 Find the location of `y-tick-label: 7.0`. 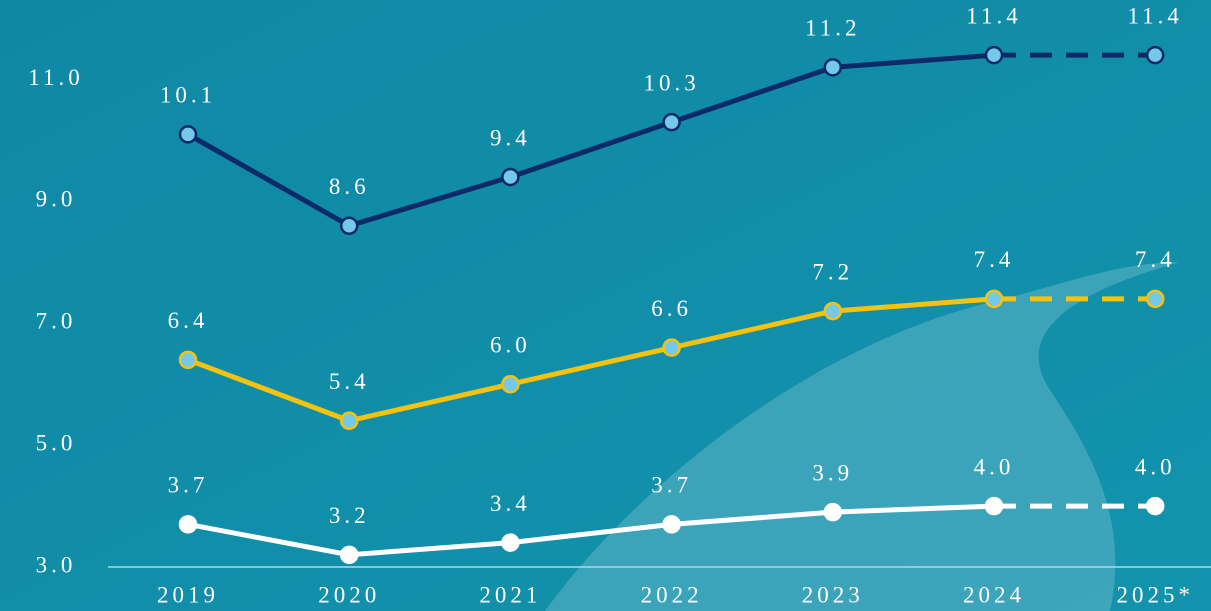

y-tick-label: 7.0 is located at coordinates (56, 321).